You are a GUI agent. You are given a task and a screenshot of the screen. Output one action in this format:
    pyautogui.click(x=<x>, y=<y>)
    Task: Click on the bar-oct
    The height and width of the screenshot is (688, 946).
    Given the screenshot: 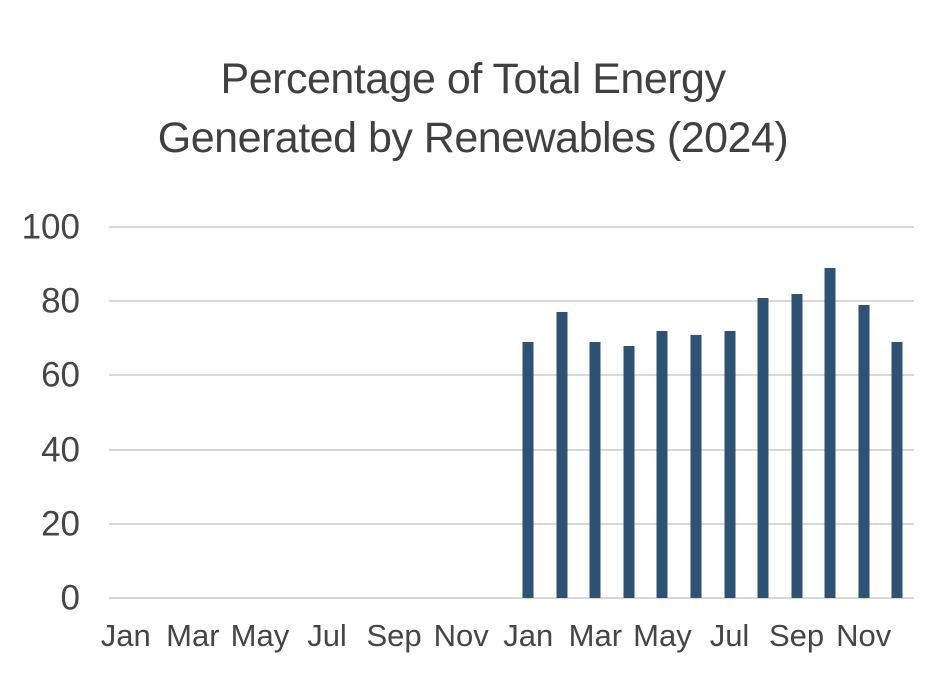 What is the action you would take?
    pyautogui.click(x=830, y=432)
    